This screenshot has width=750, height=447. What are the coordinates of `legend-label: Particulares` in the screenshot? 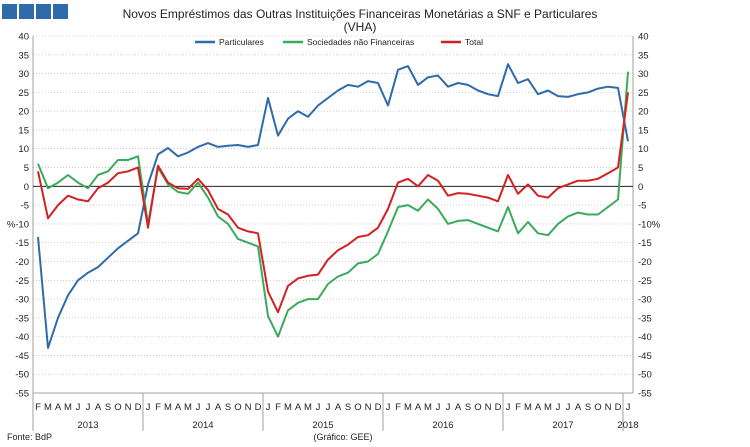 It's located at (241, 42).